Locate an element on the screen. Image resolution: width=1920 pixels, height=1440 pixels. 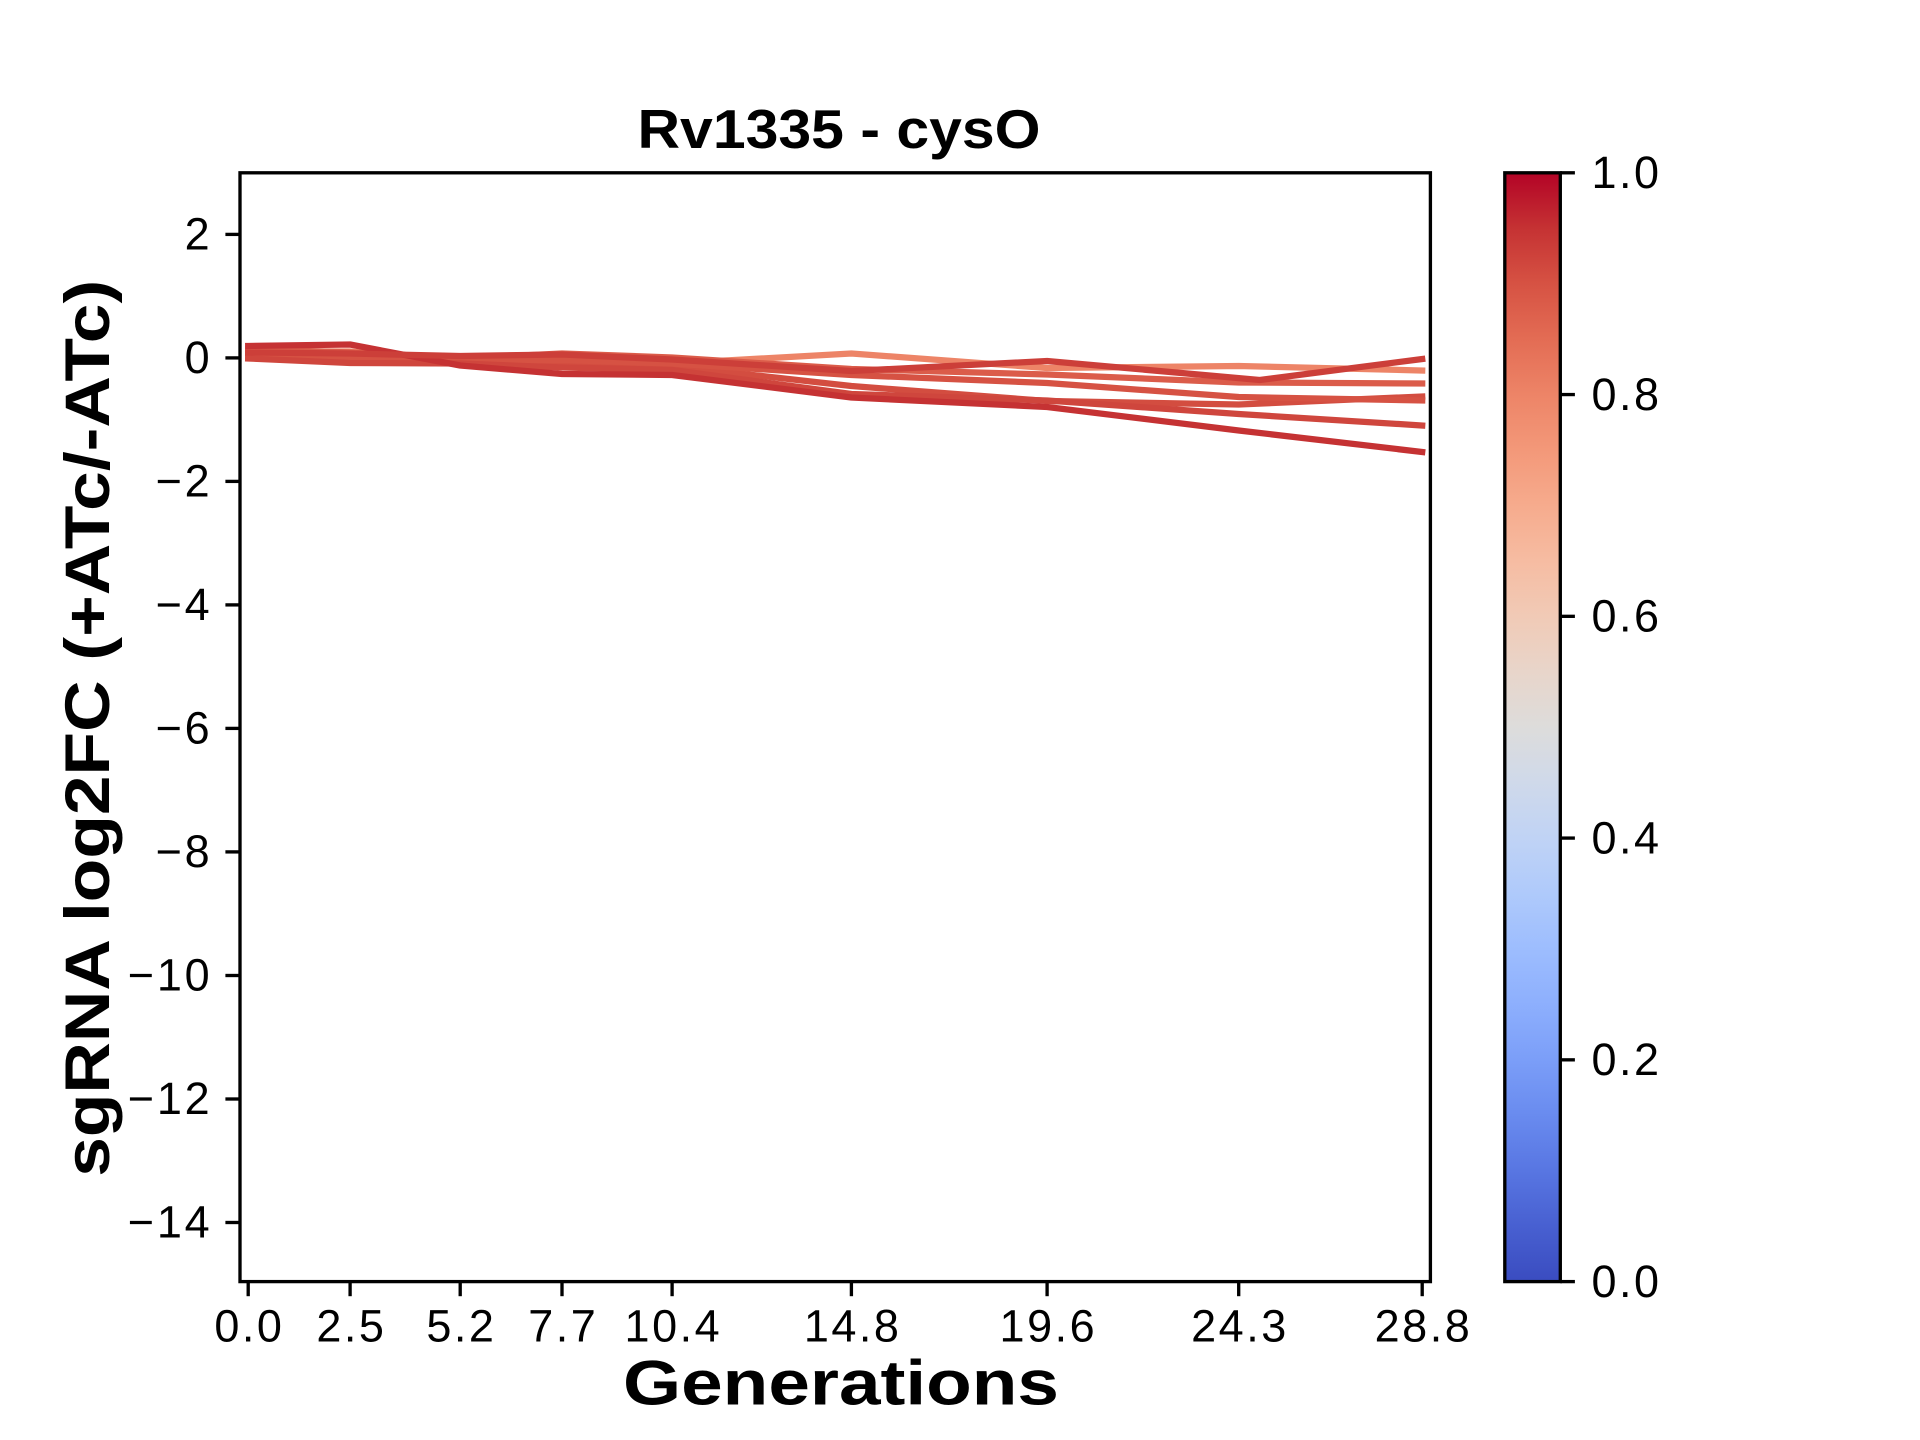
svg-text: 0.4 is located at coordinates (1627, 837).